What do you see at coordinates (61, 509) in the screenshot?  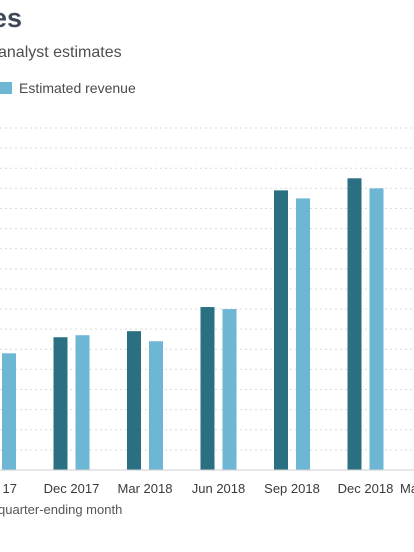 I see `x-axis-label: quarter-ending month` at bounding box center [61, 509].